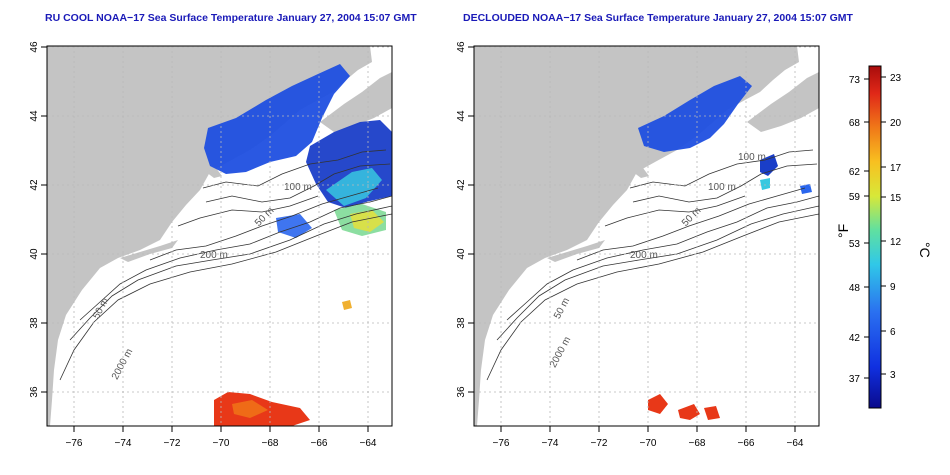 Image resolution: width=950 pixels, height=475 pixels. What do you see at coordinates (644, 255) in the screenshot?
I see `right-label-200m: 200 m` at bounding box center [644, 255].